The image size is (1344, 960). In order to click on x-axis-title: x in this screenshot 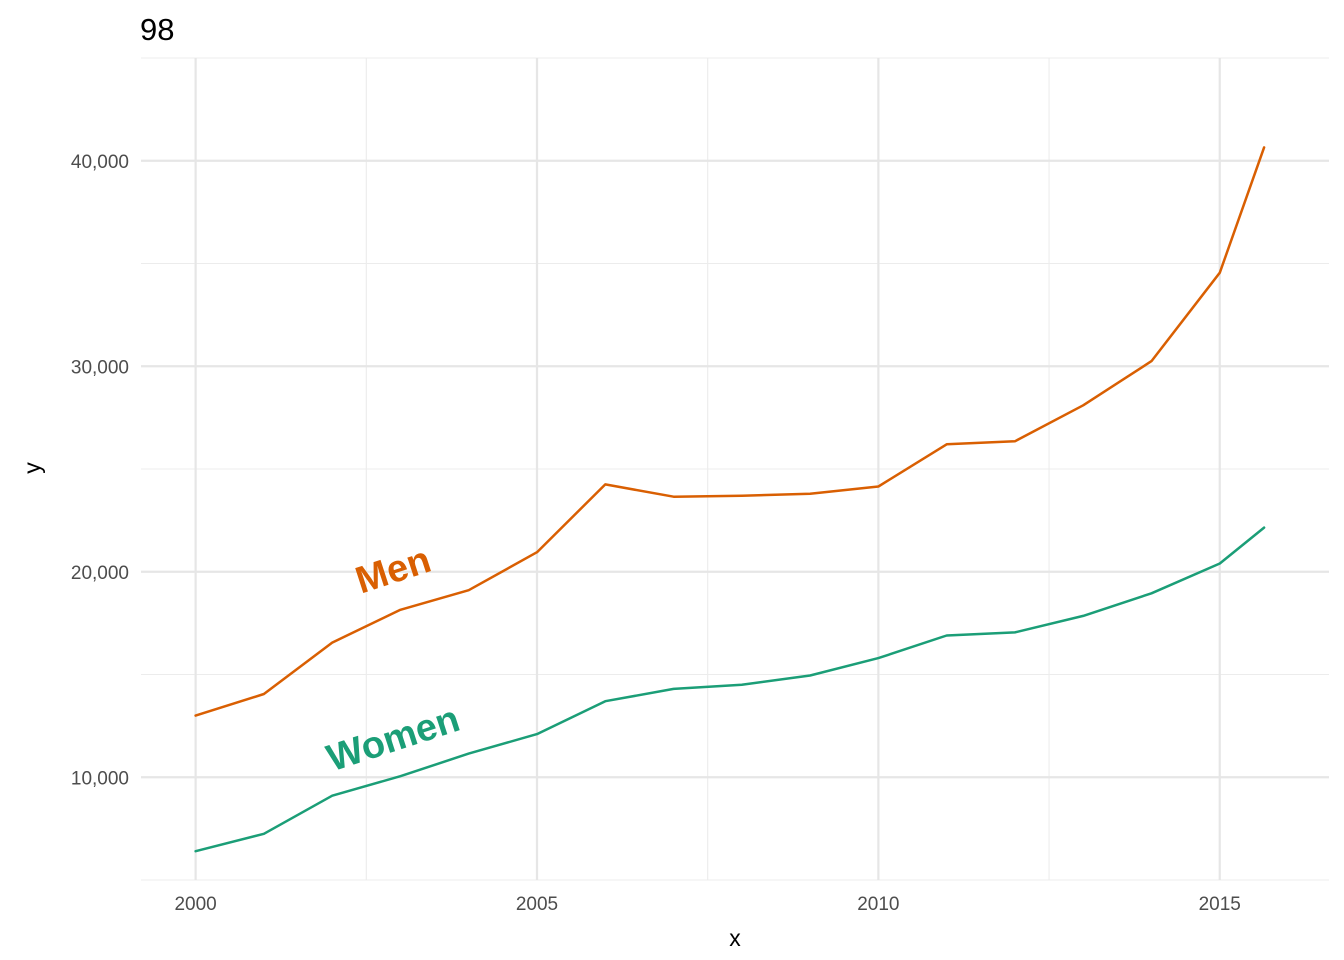, I will do `click(735, 938)`.